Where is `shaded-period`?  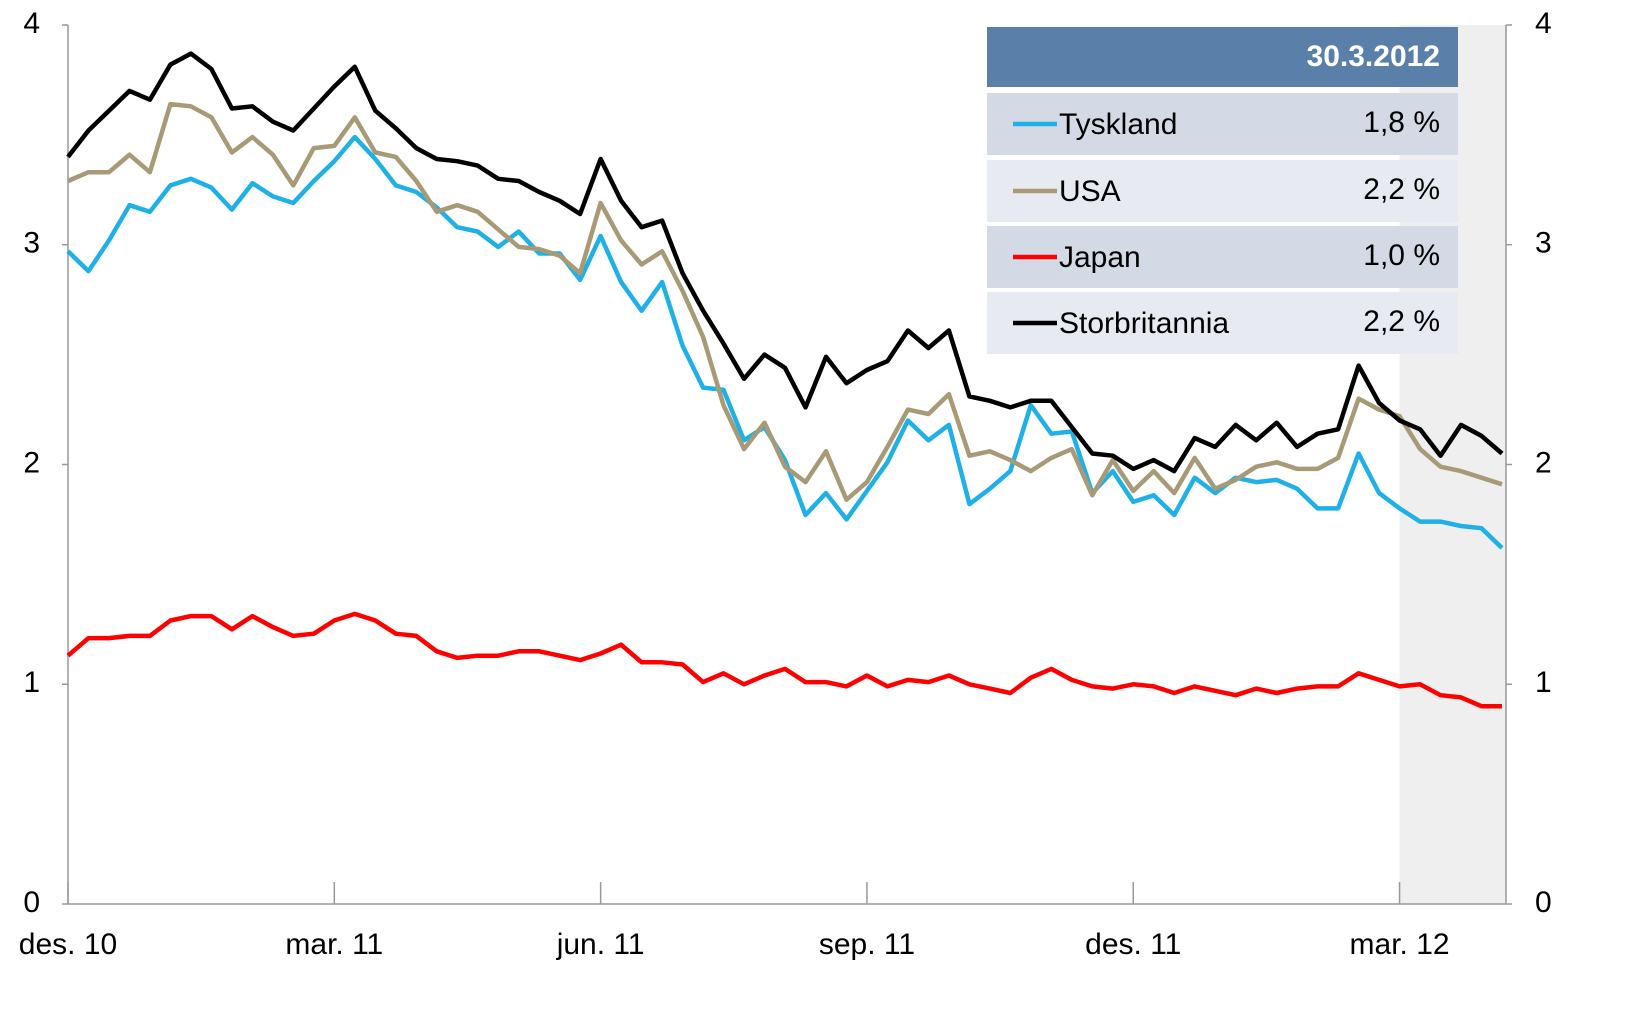 shaded-period is located at coordinates (1452, 464).